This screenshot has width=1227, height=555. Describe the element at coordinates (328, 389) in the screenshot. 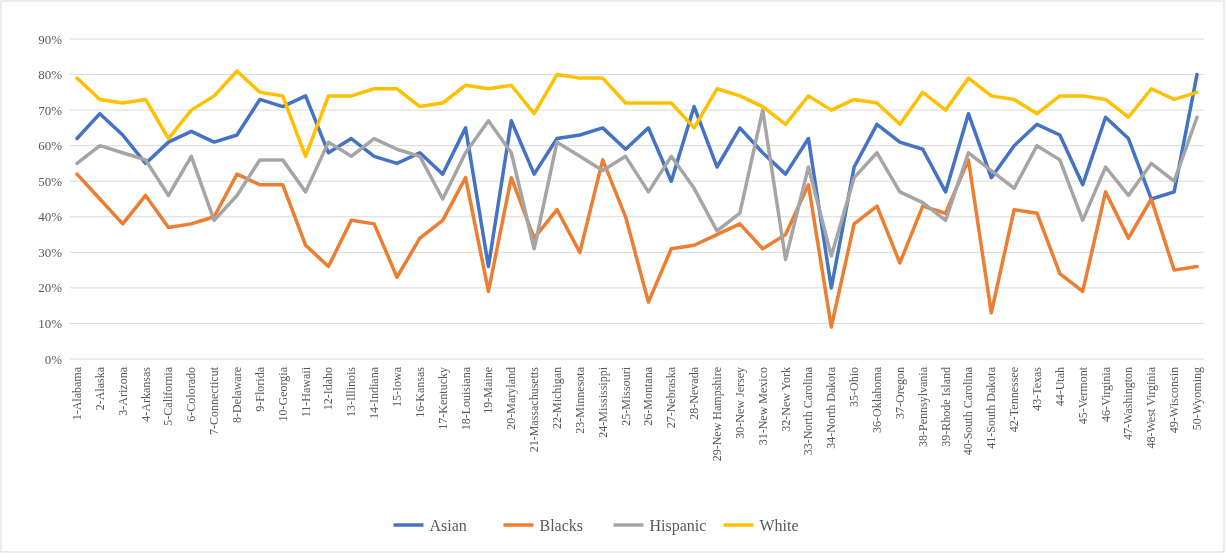

I see `x-tick-label: 12-Idaho` at that location.